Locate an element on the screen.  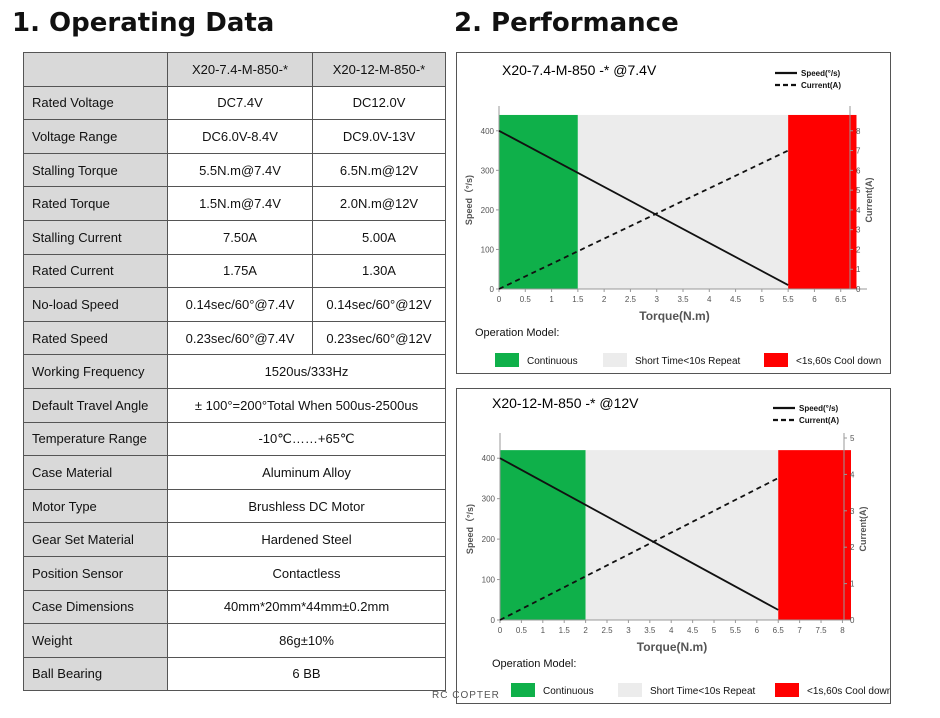
row-label: Temperature Range is located at coordinates (95, 439).